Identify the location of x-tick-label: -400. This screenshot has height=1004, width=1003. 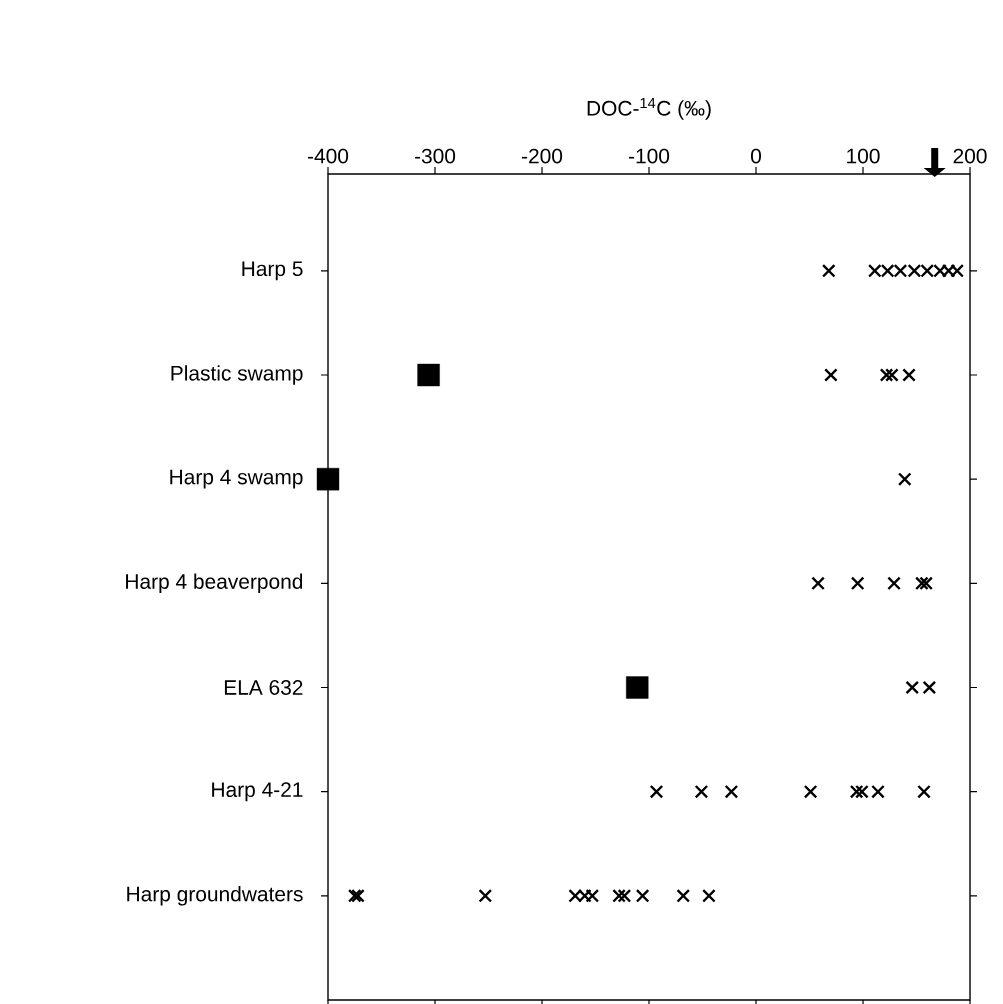
(328, 156).